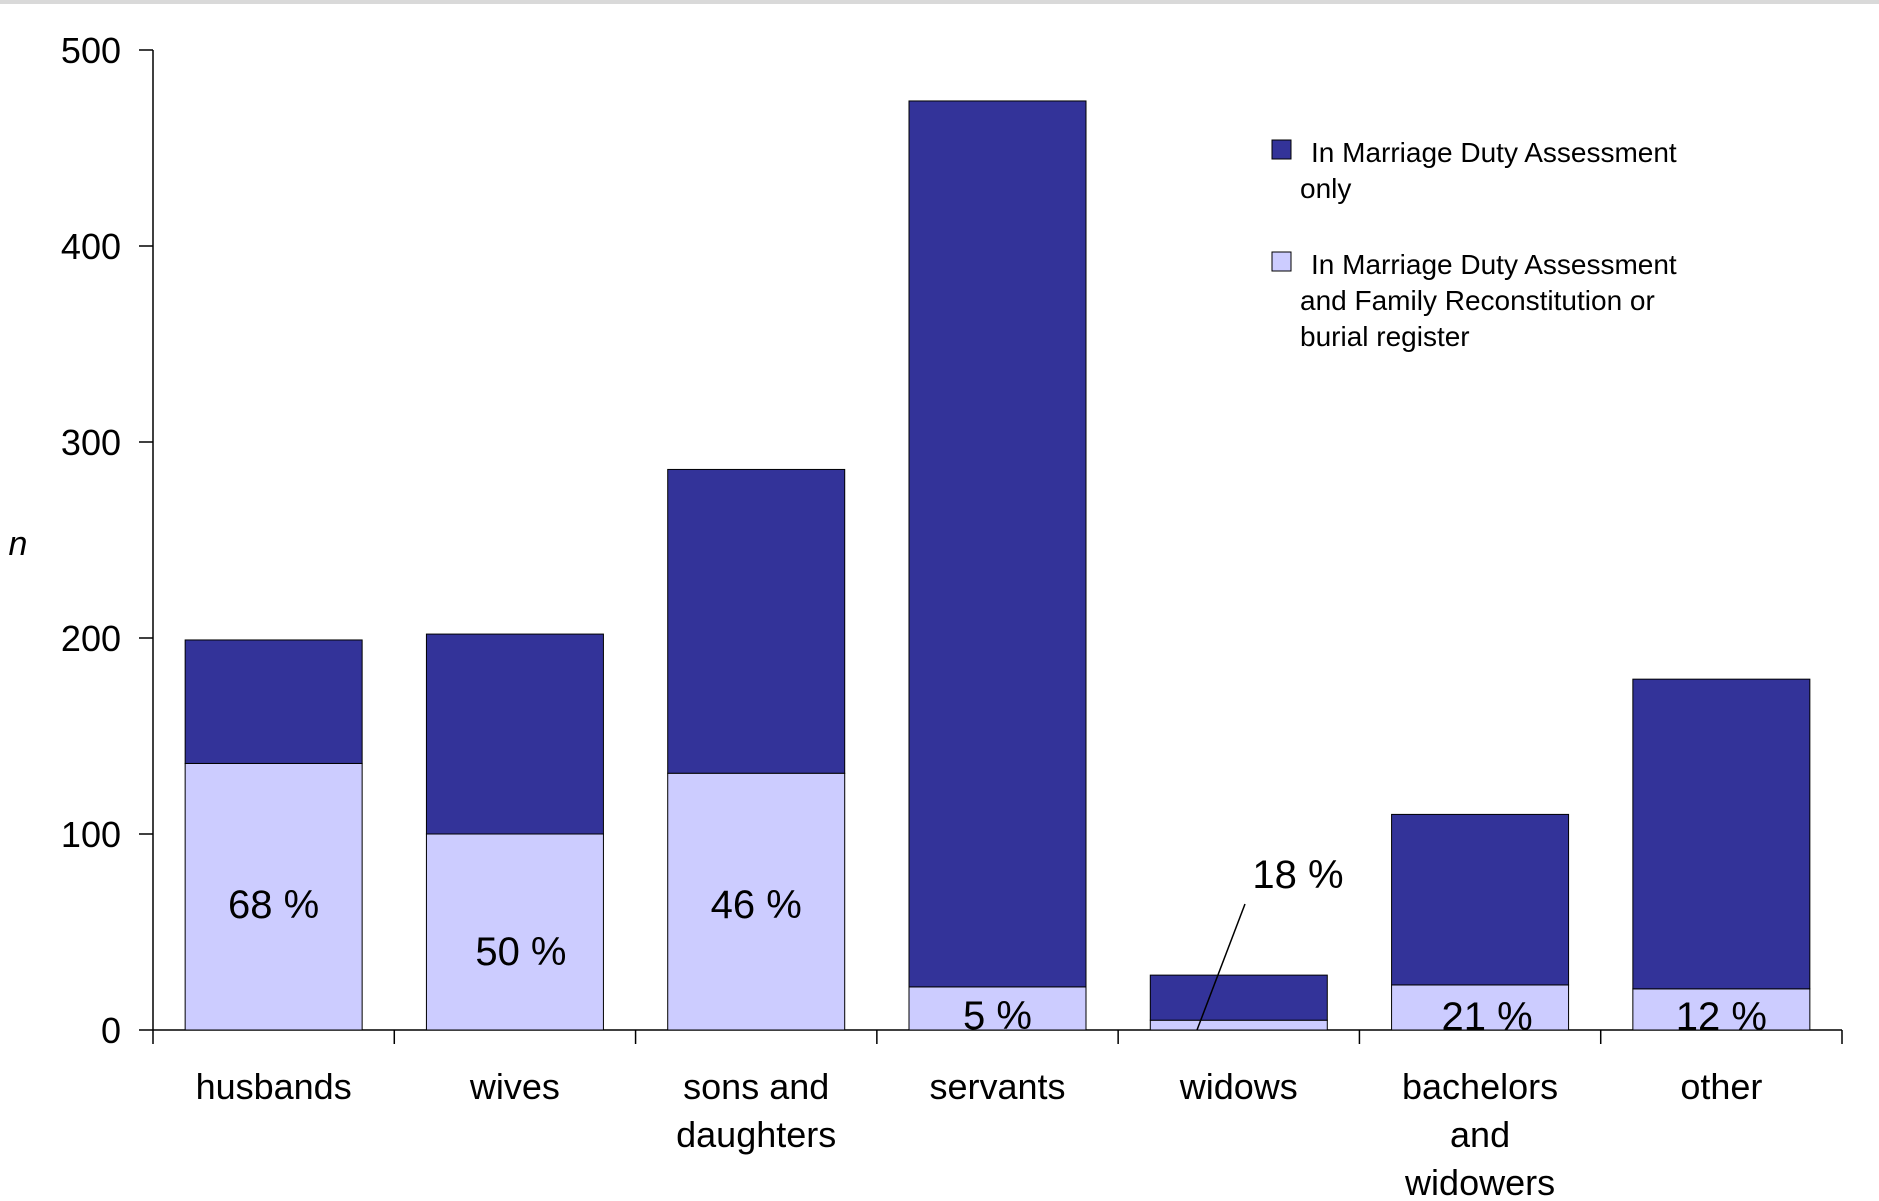  I want to click on y-tick-label: 200, so click(91, 638).